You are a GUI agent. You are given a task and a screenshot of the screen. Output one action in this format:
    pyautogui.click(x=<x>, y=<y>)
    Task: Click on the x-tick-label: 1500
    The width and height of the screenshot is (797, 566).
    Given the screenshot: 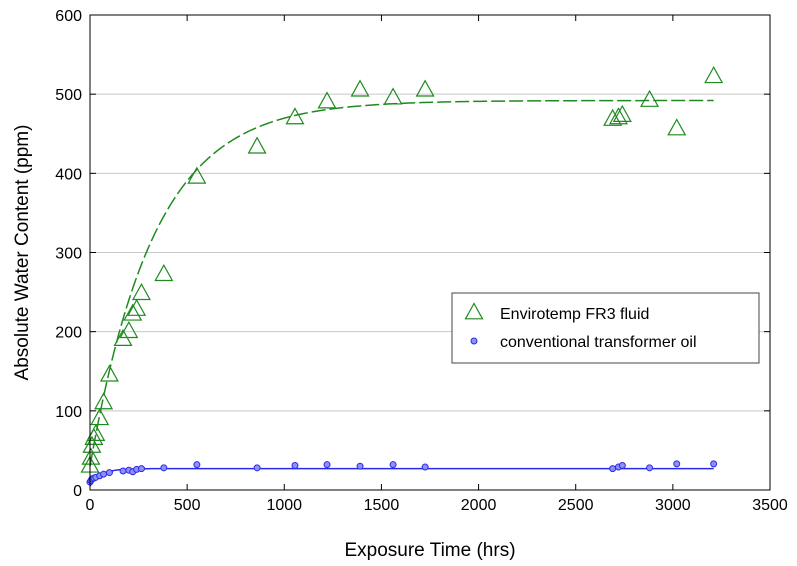 What is the action you would take?
    pyautogui.click(x=382, y=505)
    